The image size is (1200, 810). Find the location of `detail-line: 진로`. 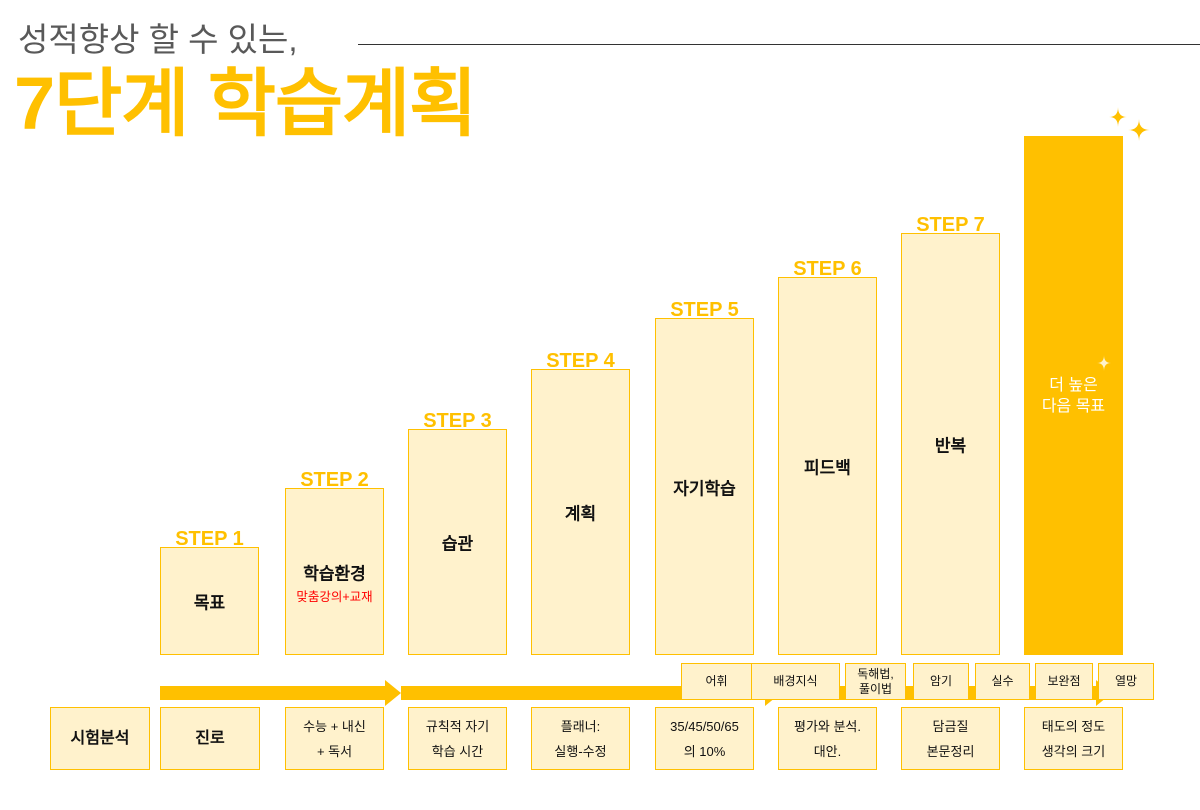

detail-line: 진로 is located at coordinates (210, 738).